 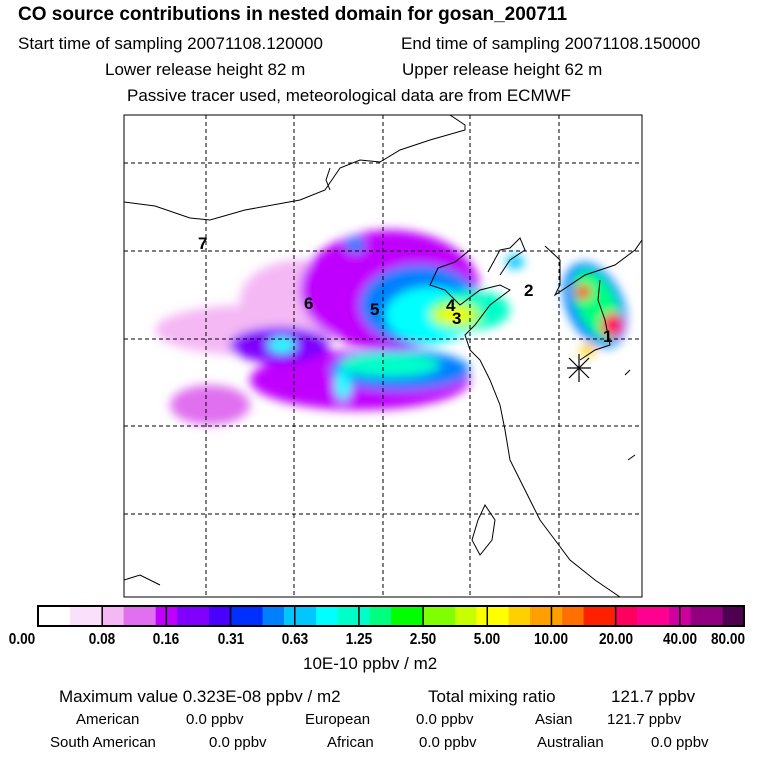 I want to click on map-label: 3, so click(x=456, y=318).